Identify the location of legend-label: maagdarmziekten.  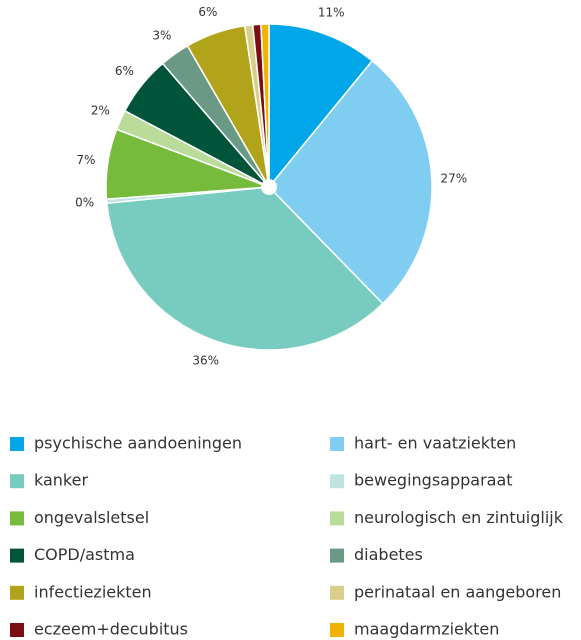
(426, 629).